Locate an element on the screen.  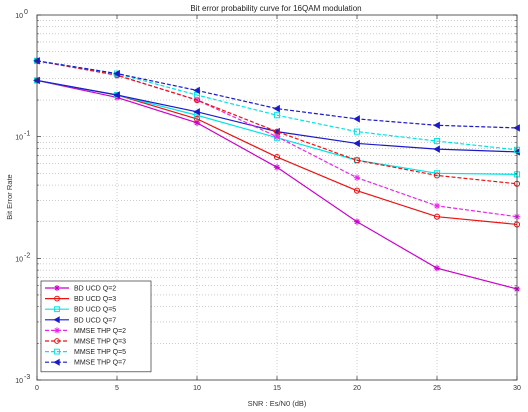
legend-item: BD UCD Q=2 is located at coordinates (80, 289).